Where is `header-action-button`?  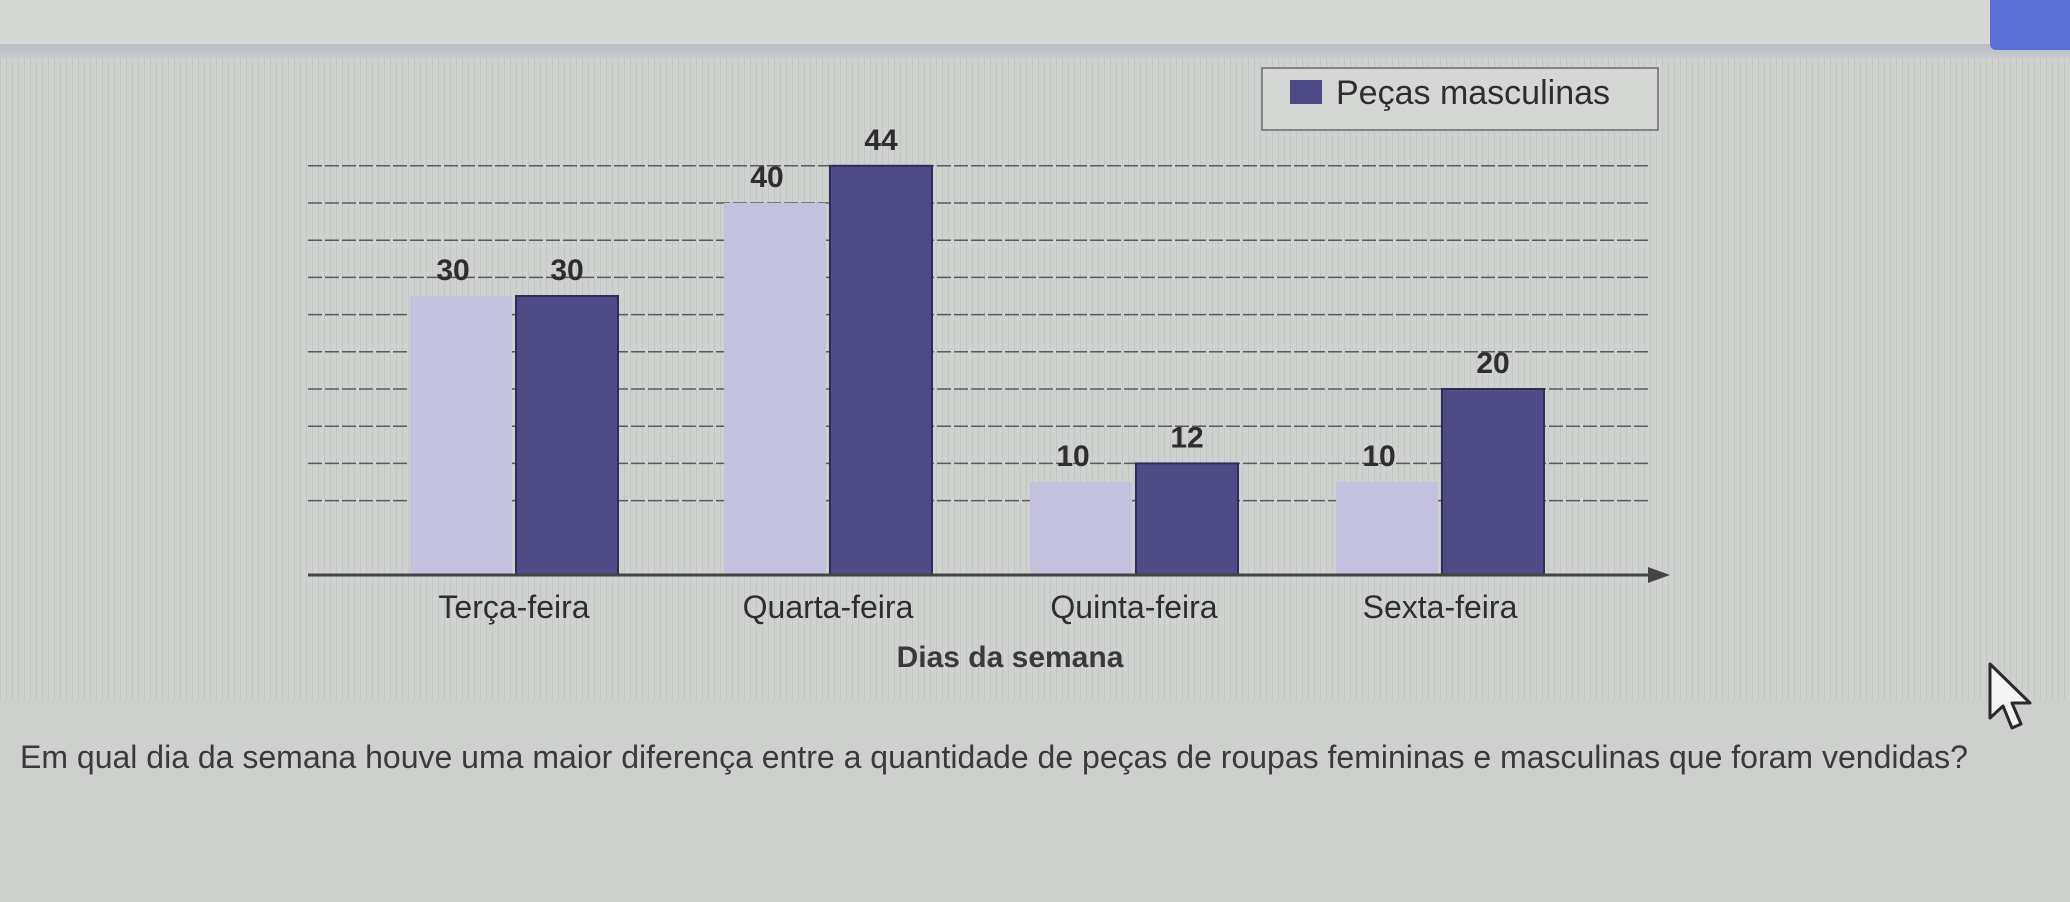
header-action-button is located at coordinates (2030, 25).